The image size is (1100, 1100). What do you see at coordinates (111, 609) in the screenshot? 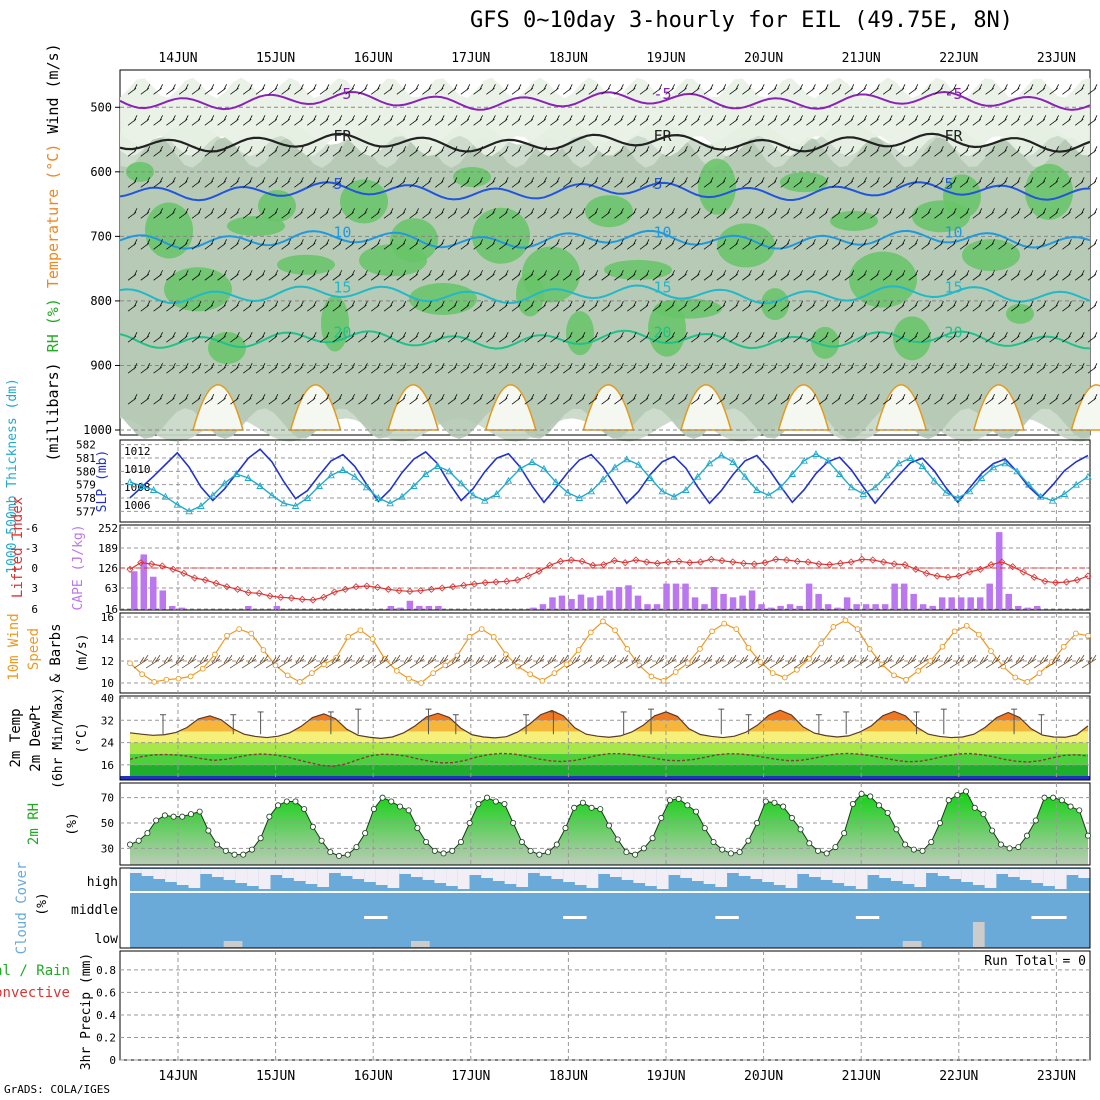
I see `cape-tick-label: 16` at bounding box center [111, 609].